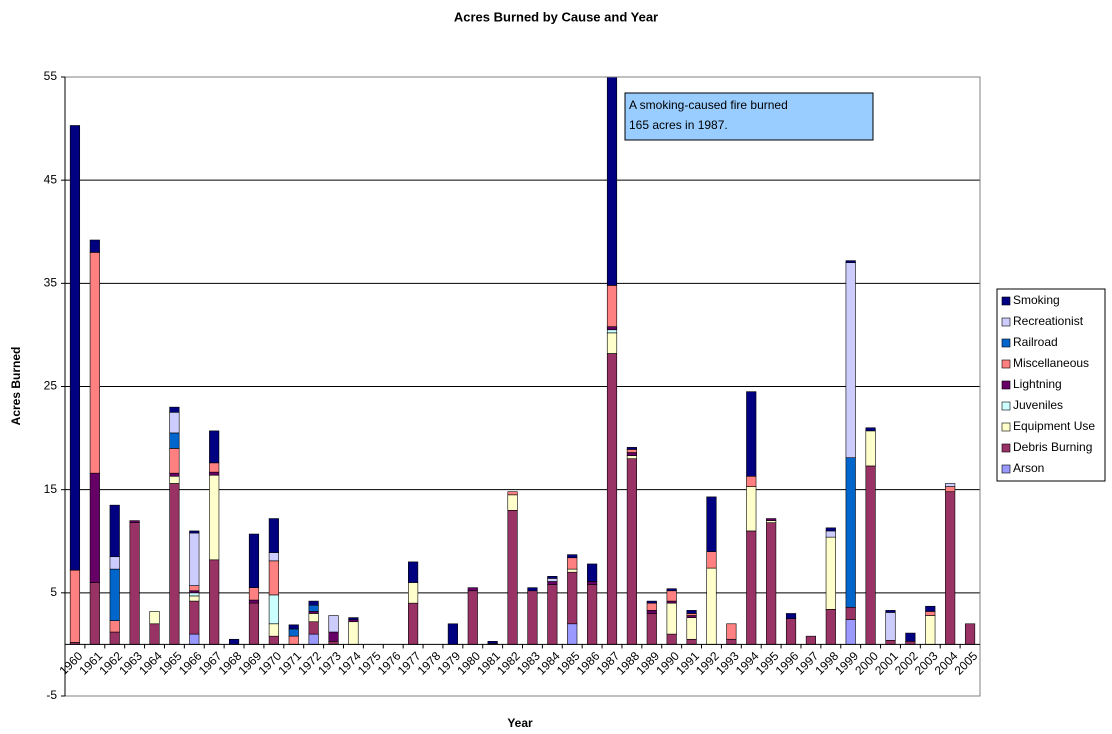 This screenshot has width=1112, height=734. What do you see at coordinates (1048, 321) in the screenshot?
I see `legend-label: Recreationist` at bounding box center [1048, 321].